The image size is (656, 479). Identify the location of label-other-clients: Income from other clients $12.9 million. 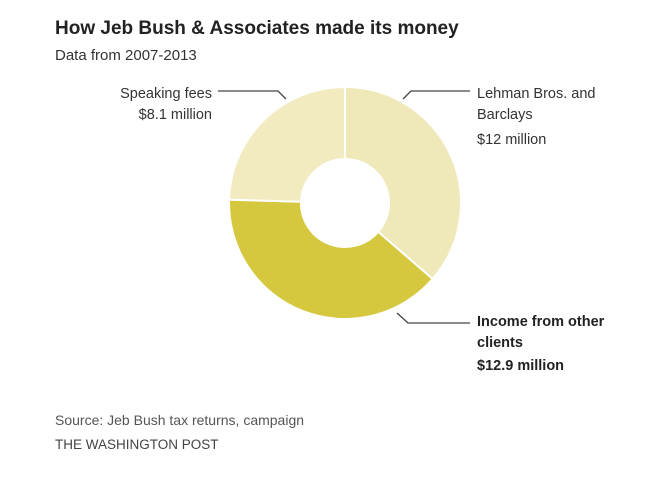
(552, 344).